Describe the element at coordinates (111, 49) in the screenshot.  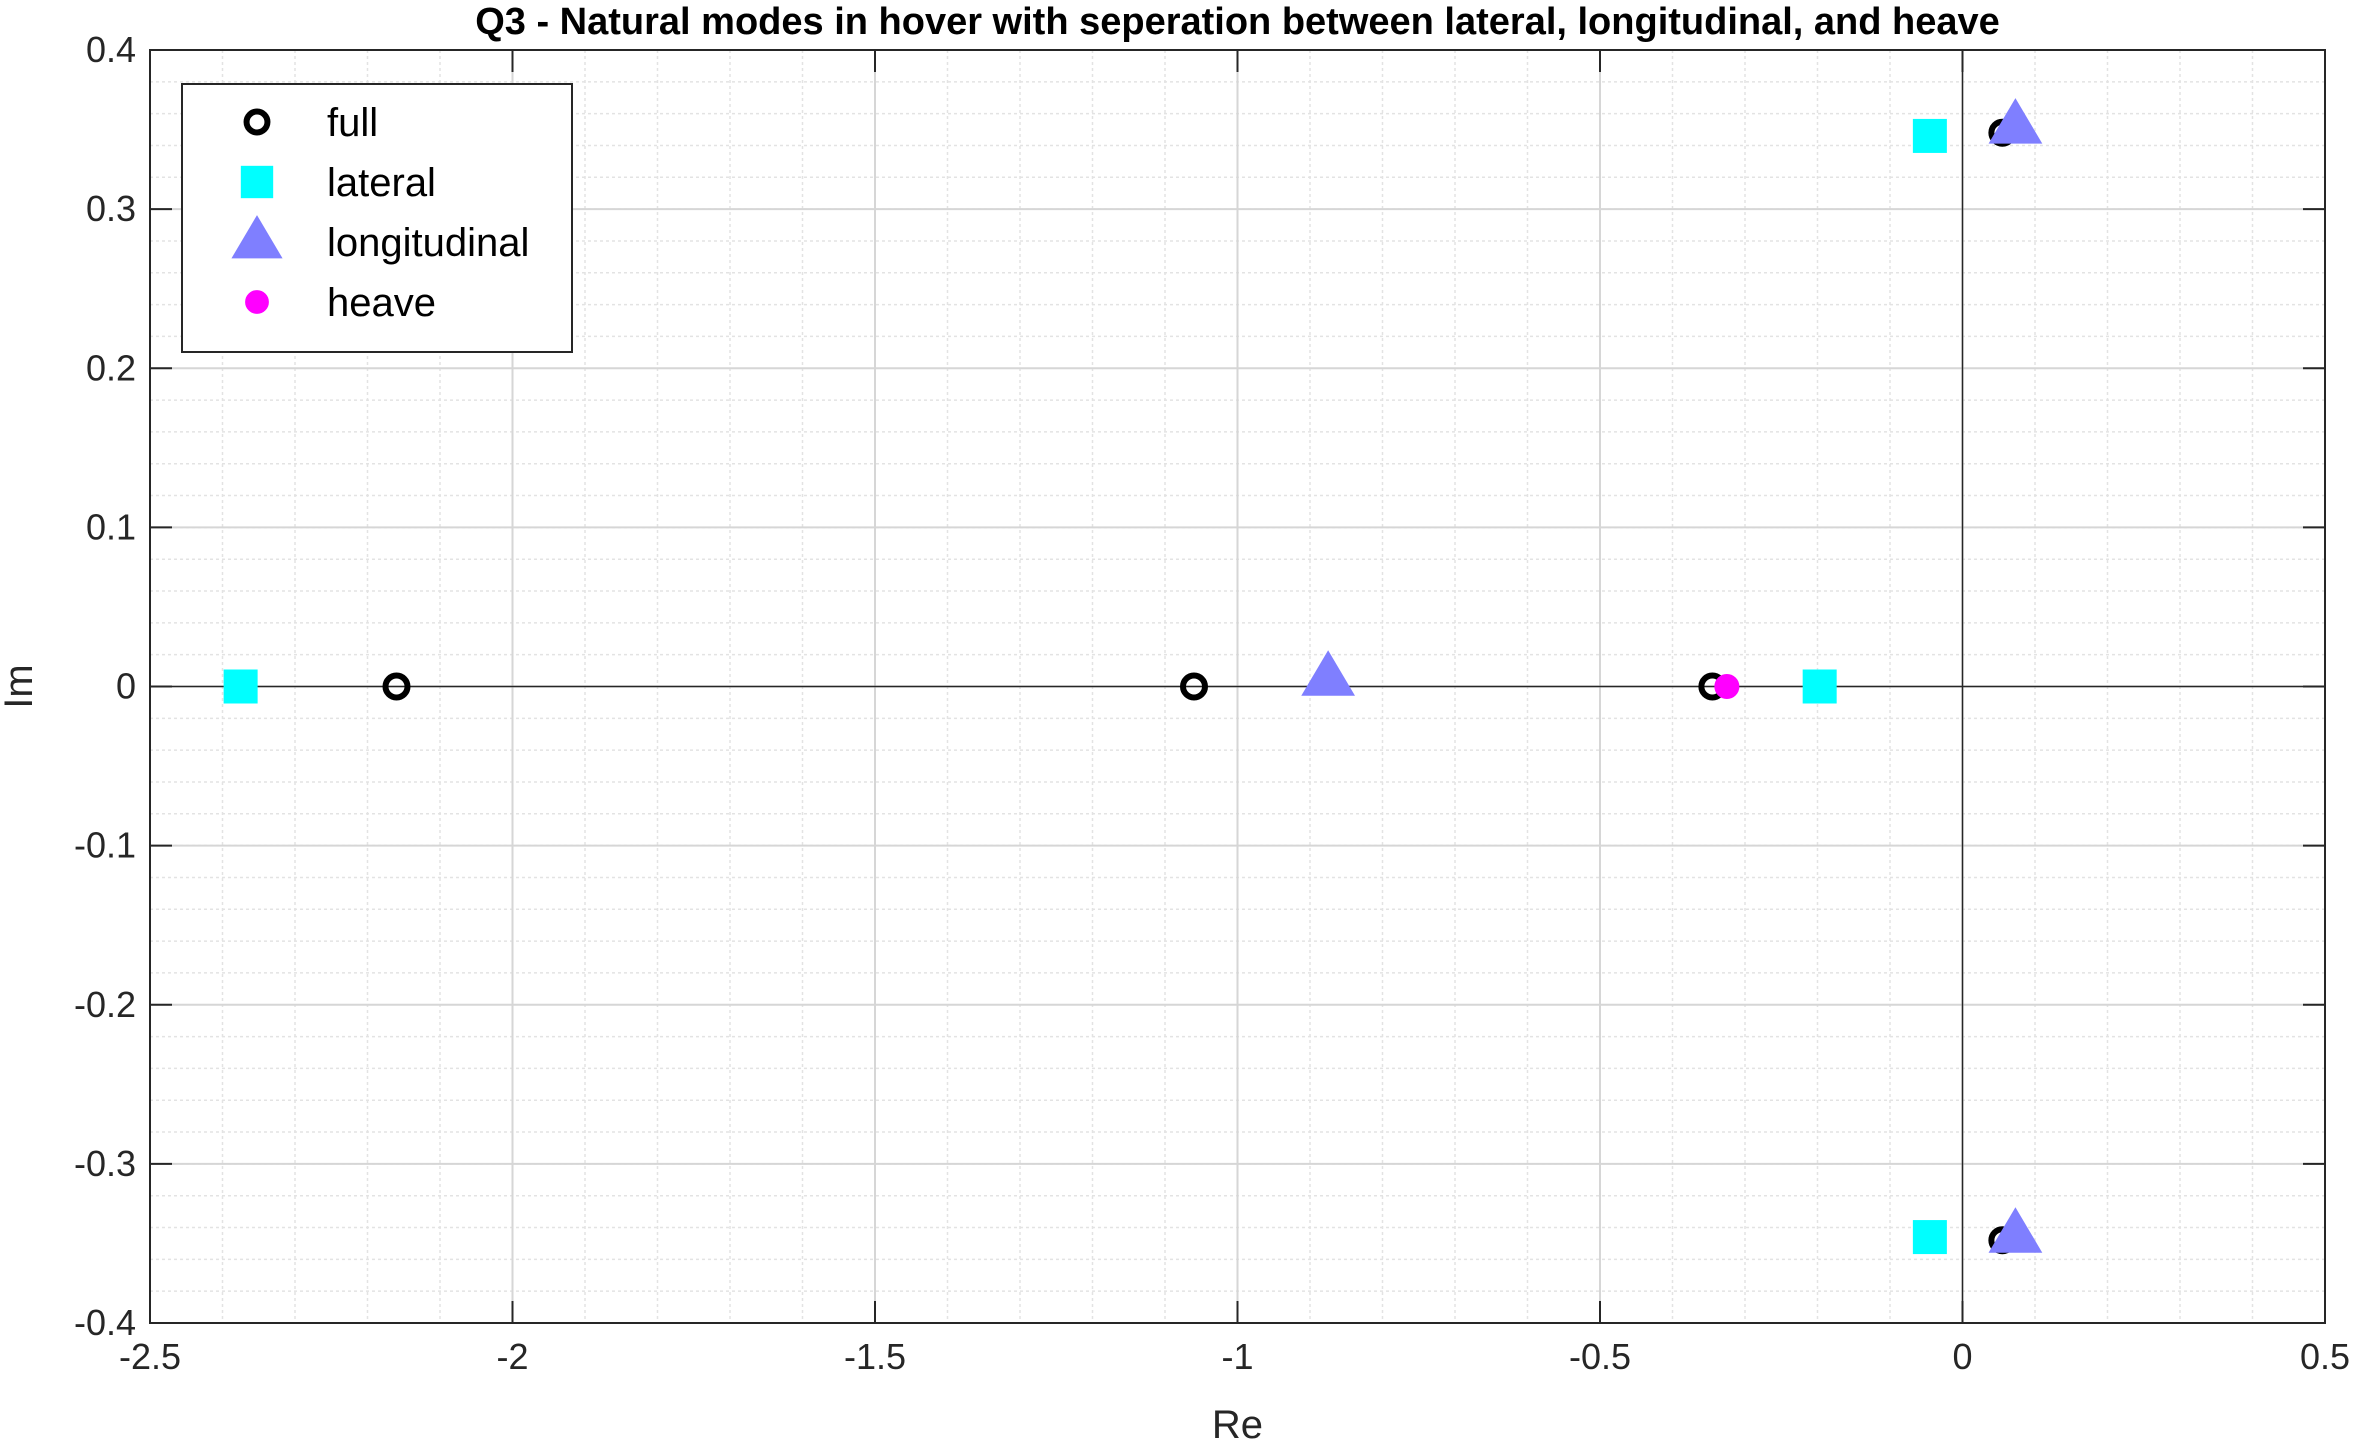
I see `y-tick-label: 0.4` at that location.